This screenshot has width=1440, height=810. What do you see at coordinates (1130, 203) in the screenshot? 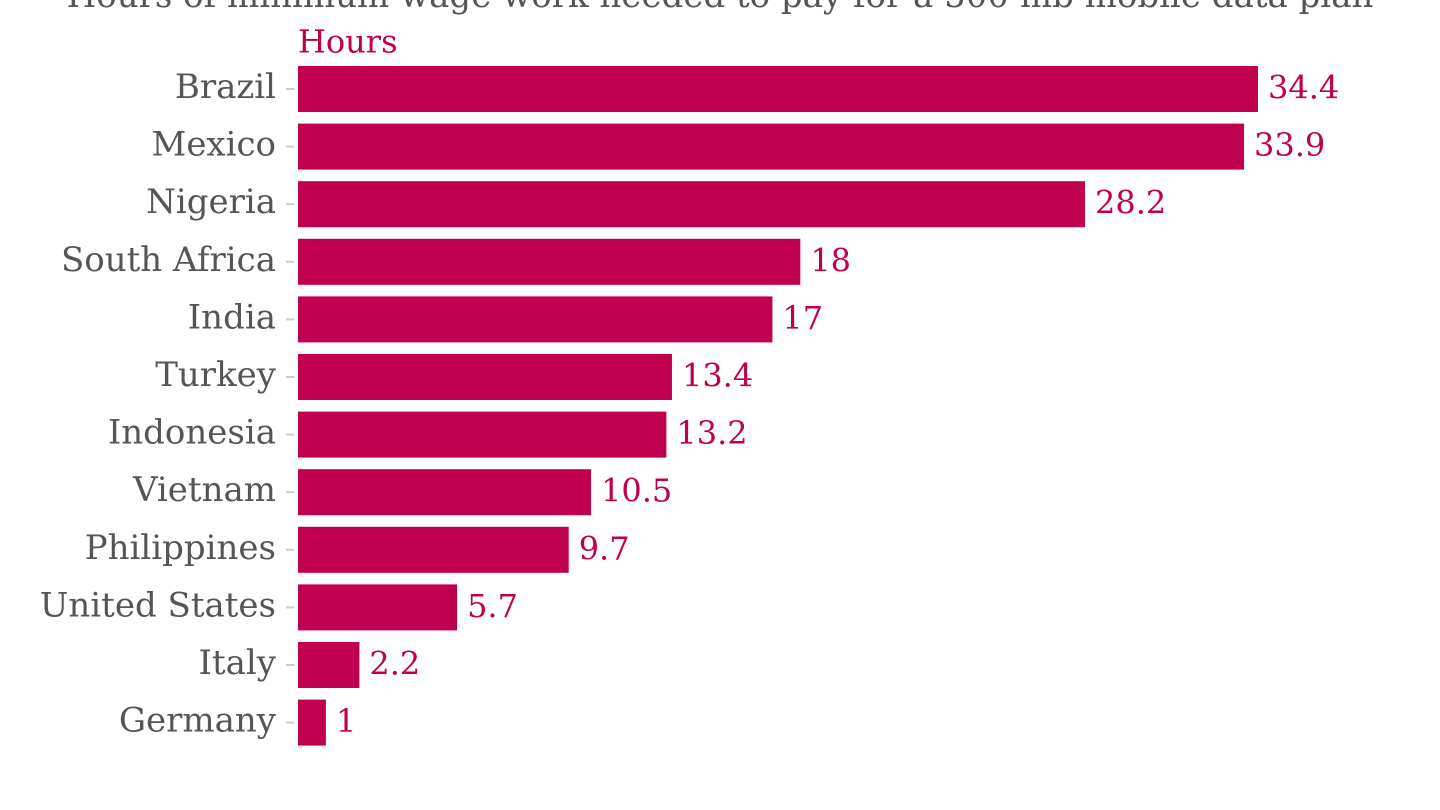
I see `value-label: 28.2` at bounding box center [1130, 203].